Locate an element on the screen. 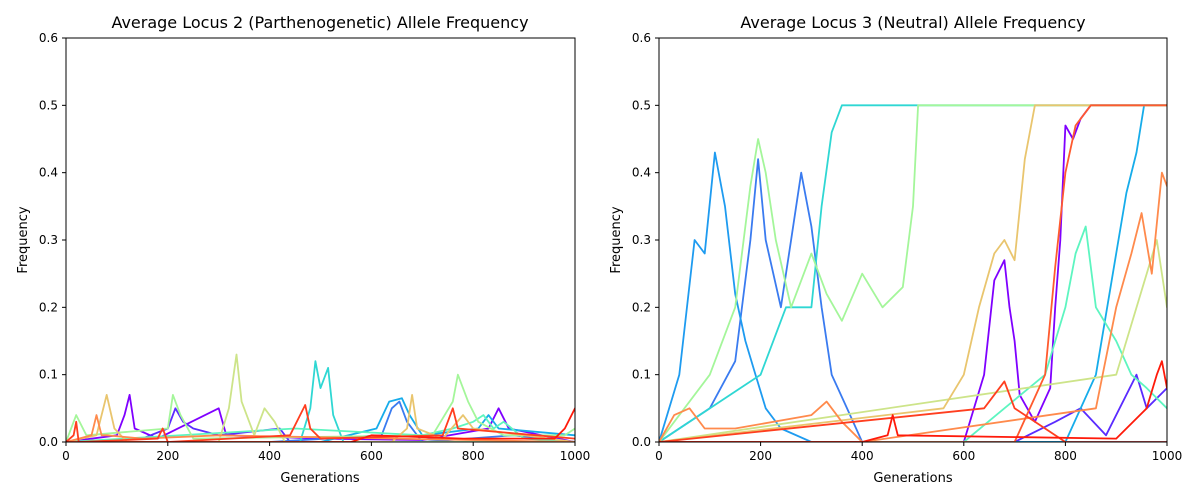 This screenshot has height=500, width=1200. series-layer is located at coordinates (320, 397).